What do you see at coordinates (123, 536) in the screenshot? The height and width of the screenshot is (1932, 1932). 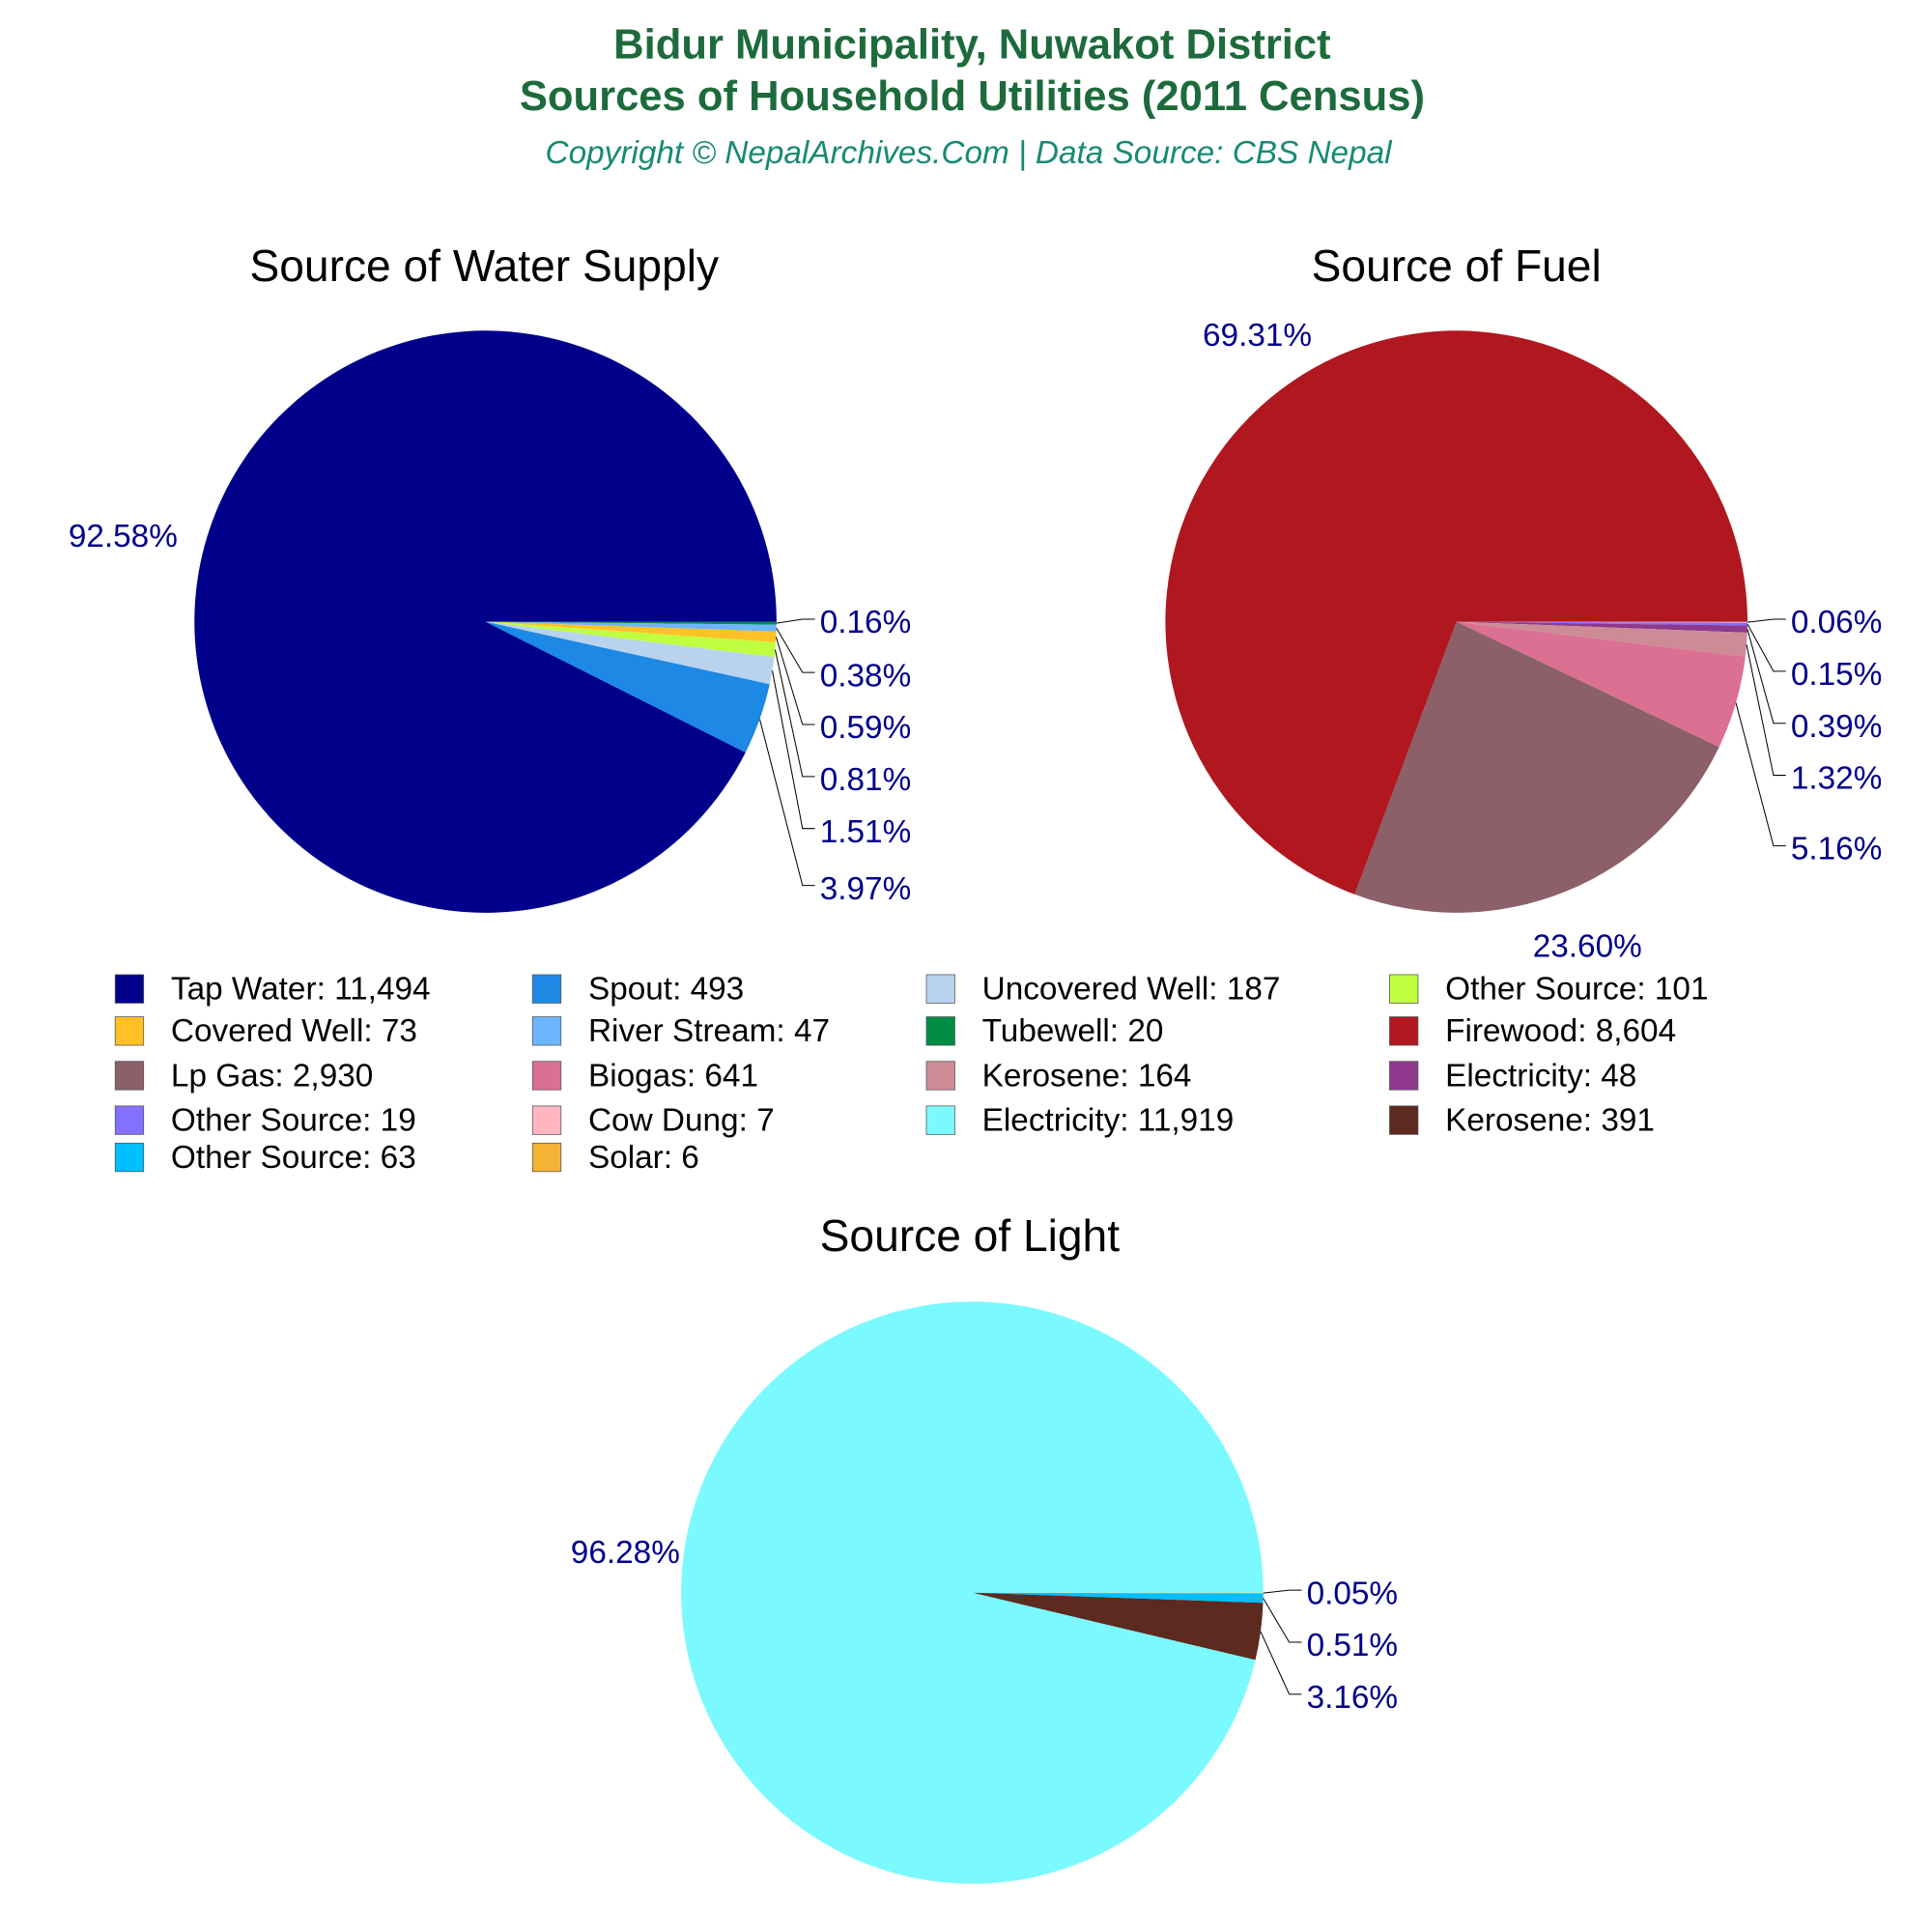 I see `water-percent-label: 92.58%` at bounding box center [123, 536].